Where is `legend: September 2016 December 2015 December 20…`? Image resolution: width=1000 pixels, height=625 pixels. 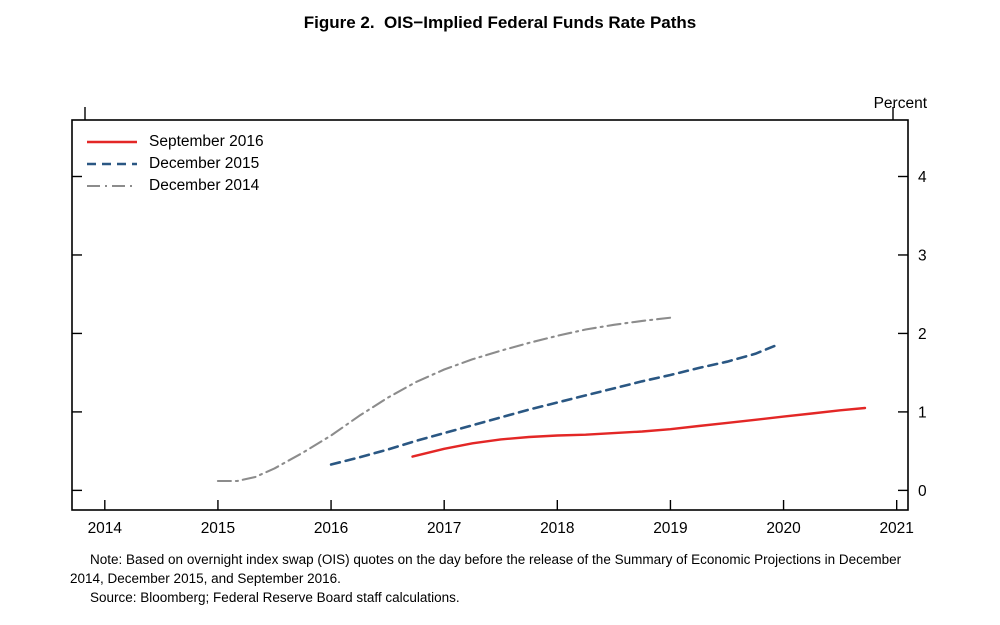 legend: September 2016 December 2015 December 20… is located at coordinates (175, 163).